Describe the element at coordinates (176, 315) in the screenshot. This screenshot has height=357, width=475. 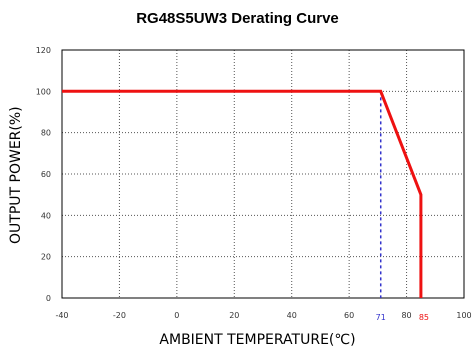
I see `x-tick-label: 0` at that location.